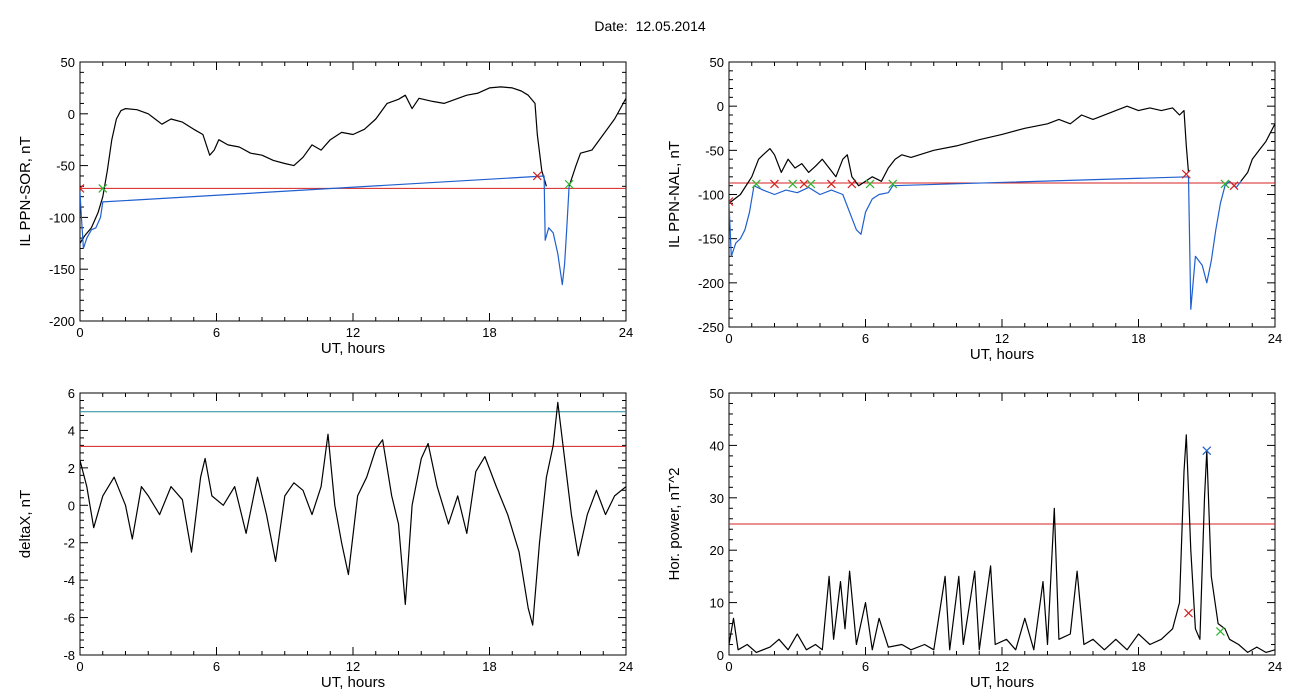 This screenshot has width=1300, height=700. What do you see at coordinates (674, 524) in the screenshot?
I see `y-axis-label: Hor. power, nT^2` at bounding box center [674, 524].